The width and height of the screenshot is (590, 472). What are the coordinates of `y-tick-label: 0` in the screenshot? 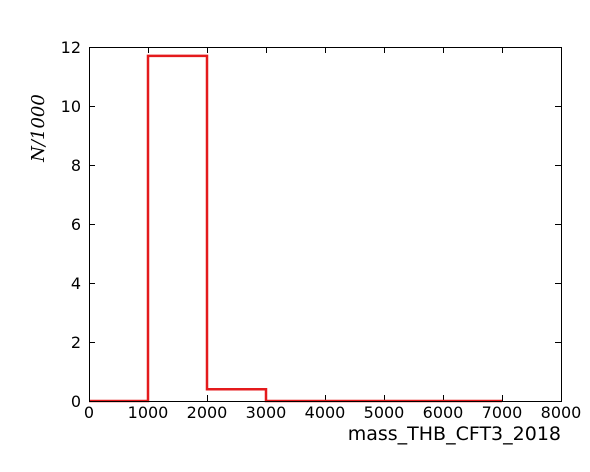 It's located at (76, 401).